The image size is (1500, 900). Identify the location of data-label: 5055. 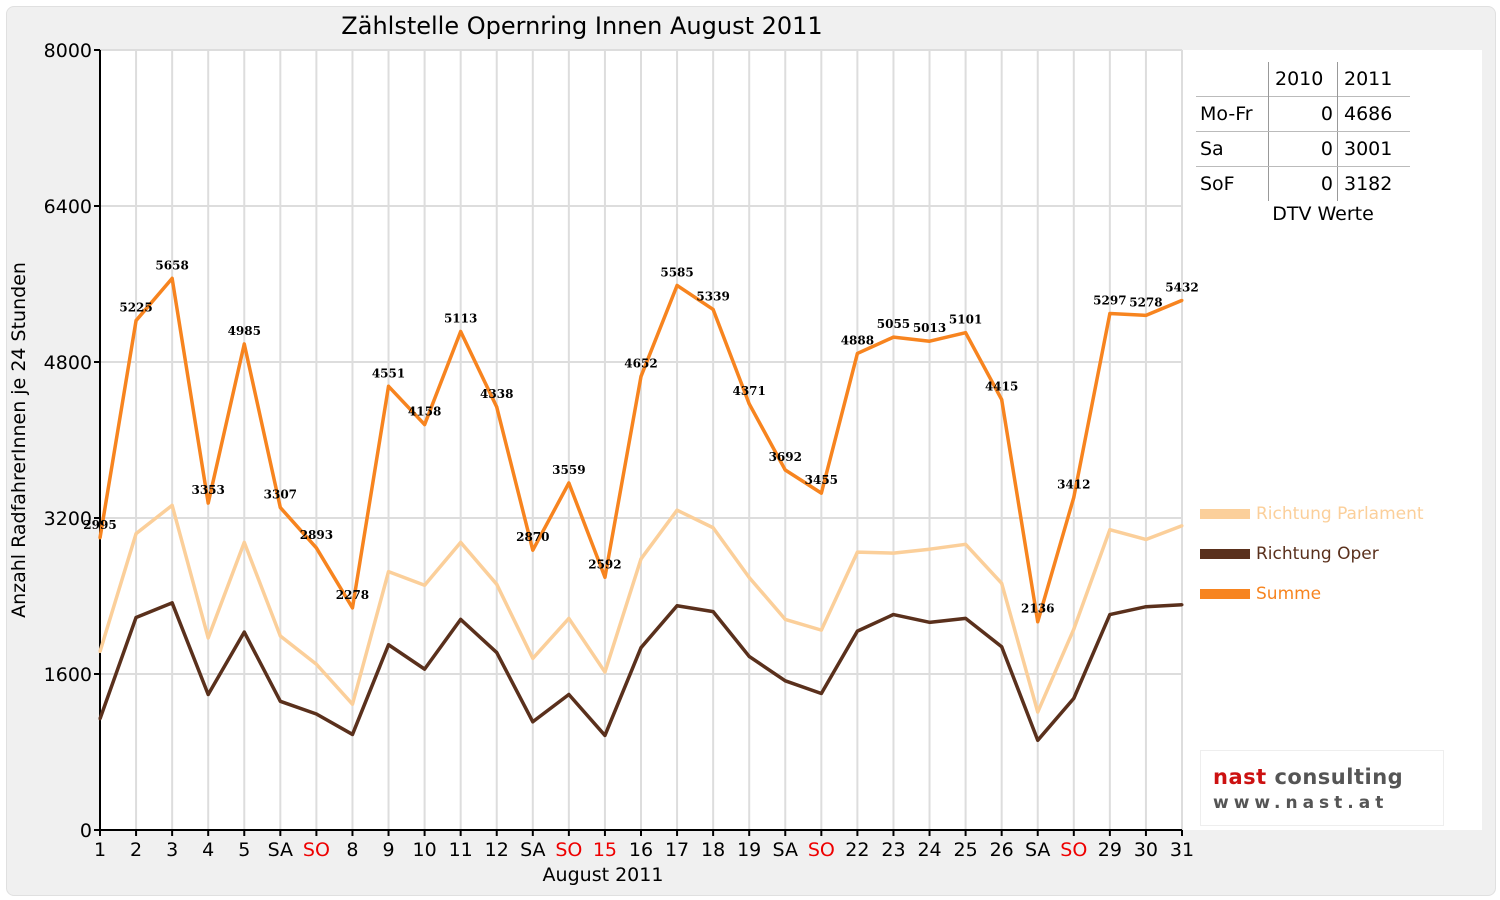
(893, 324).